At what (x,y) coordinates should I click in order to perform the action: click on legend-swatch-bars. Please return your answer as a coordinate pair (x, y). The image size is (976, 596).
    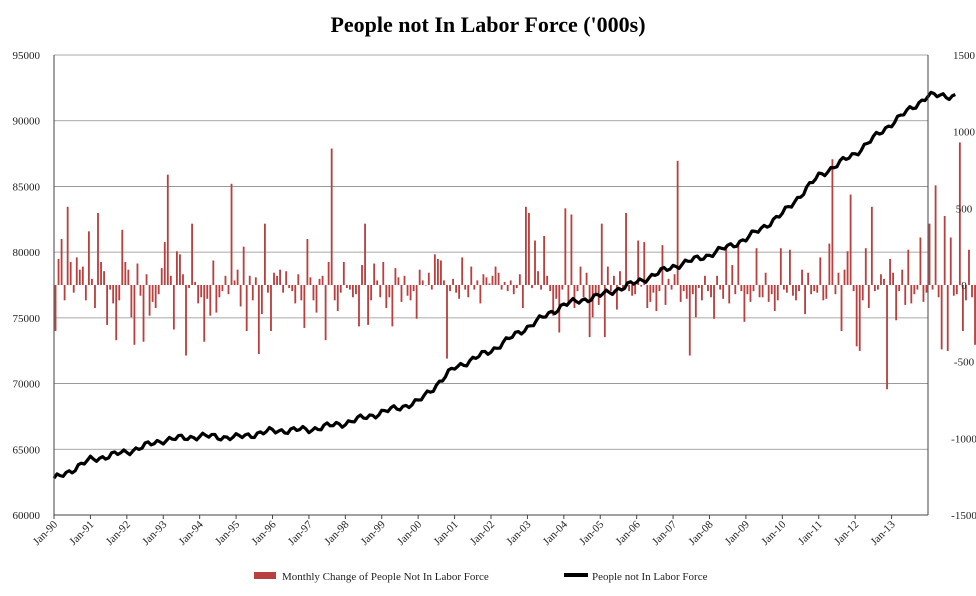
    Looking at the image, I should click on (265, 575).